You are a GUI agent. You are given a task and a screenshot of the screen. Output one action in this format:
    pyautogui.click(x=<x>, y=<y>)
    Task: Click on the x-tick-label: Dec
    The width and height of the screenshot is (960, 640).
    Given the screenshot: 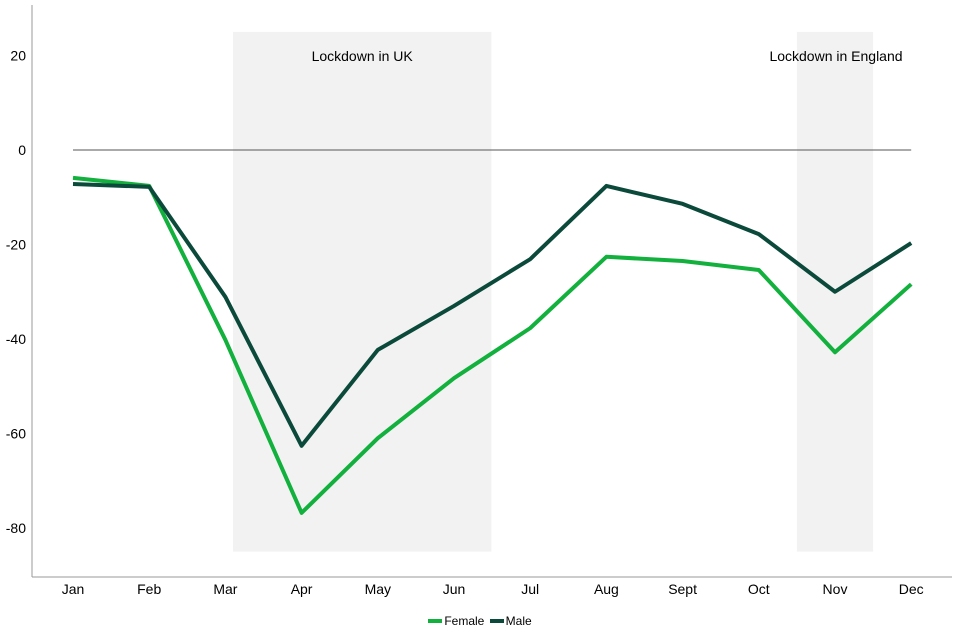 What is the action you would take?
    pyautogui.click(x=911, y=589)
    